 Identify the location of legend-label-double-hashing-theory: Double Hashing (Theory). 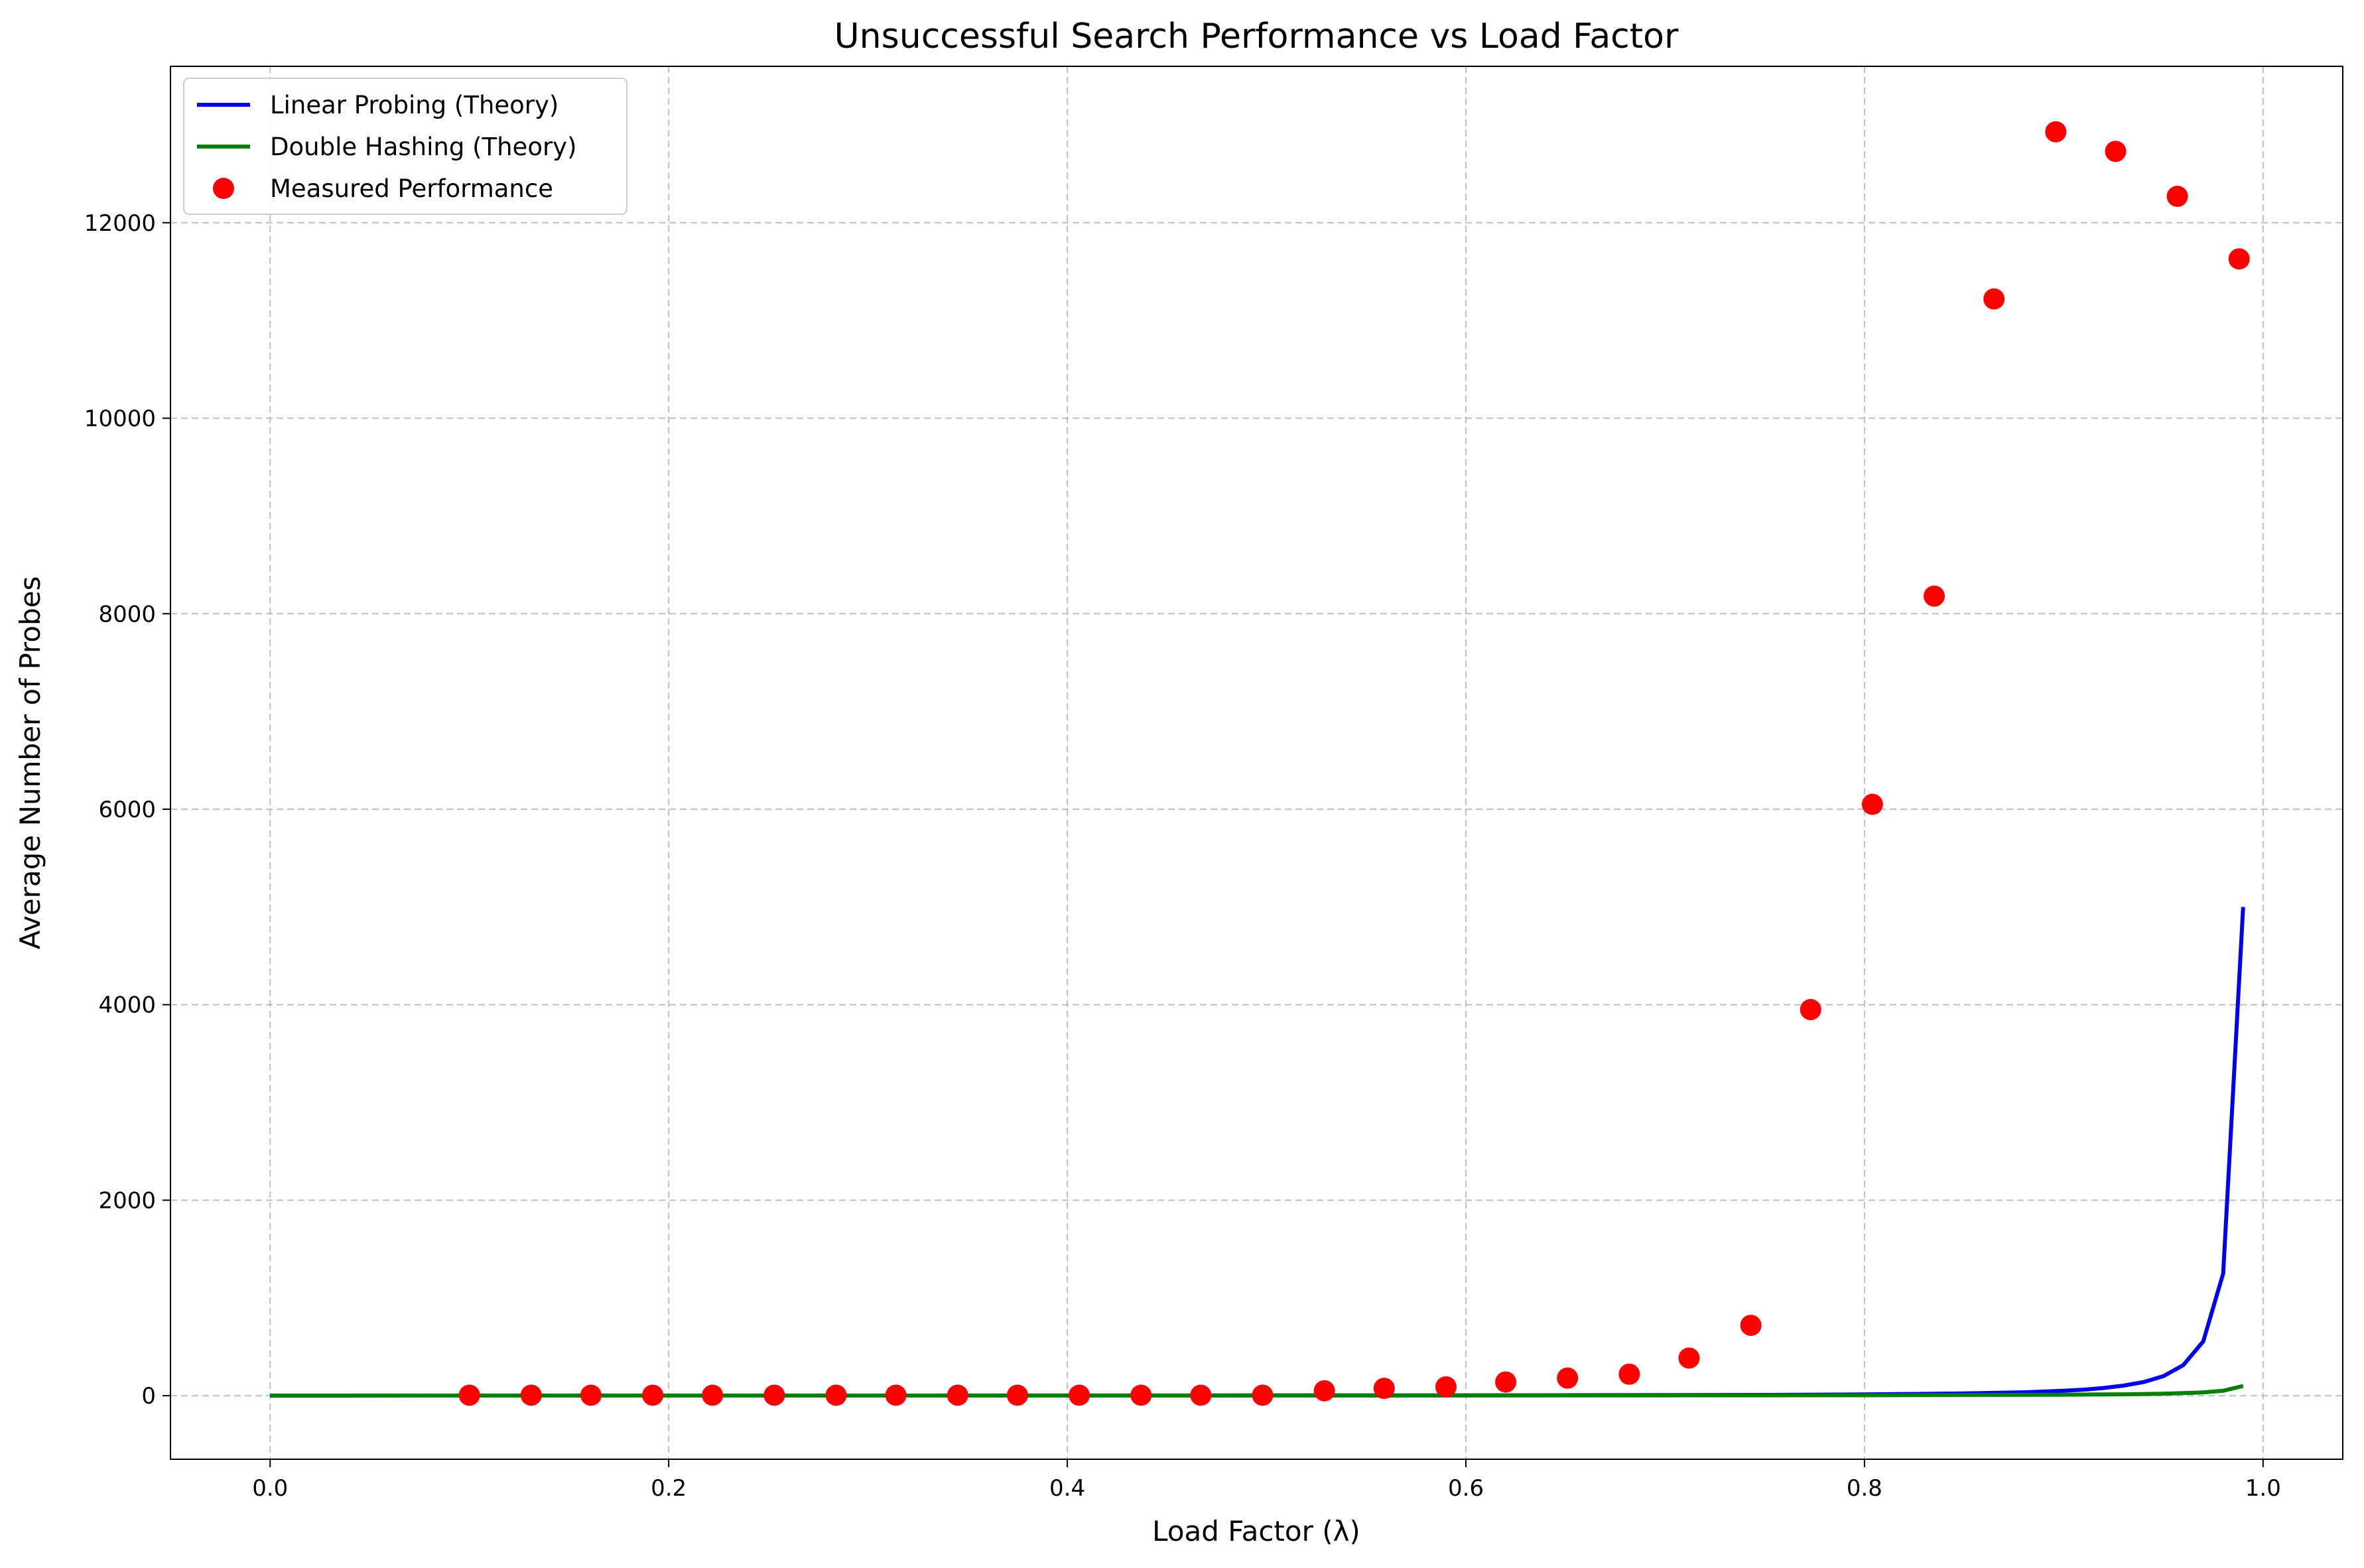
(423, 147).